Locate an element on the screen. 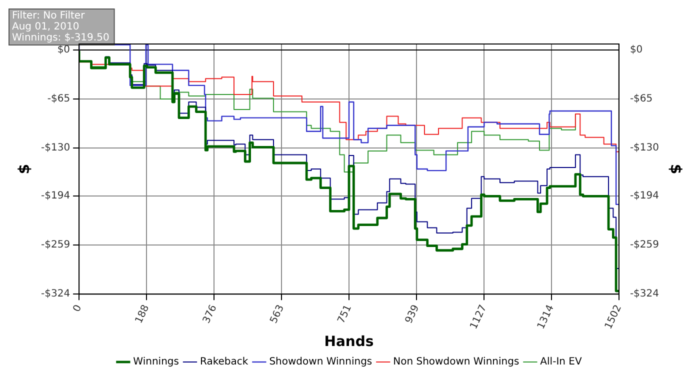 Image resolution: width=700 pixels, height=385 pixels. y-tick-label: $0 is located at coordinates (63, 50).